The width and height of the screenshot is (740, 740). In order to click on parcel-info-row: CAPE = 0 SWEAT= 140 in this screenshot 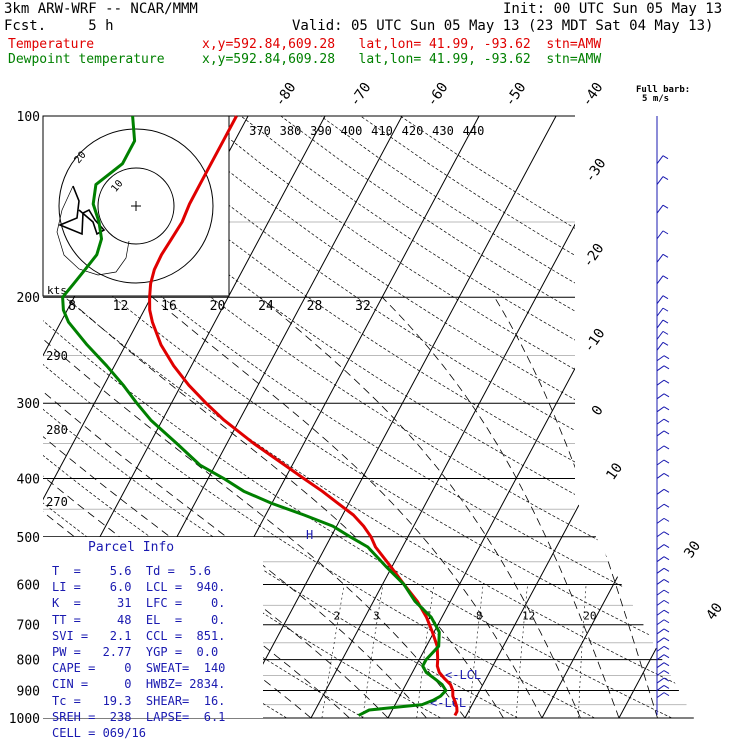, I will do `click(139, 668)`.